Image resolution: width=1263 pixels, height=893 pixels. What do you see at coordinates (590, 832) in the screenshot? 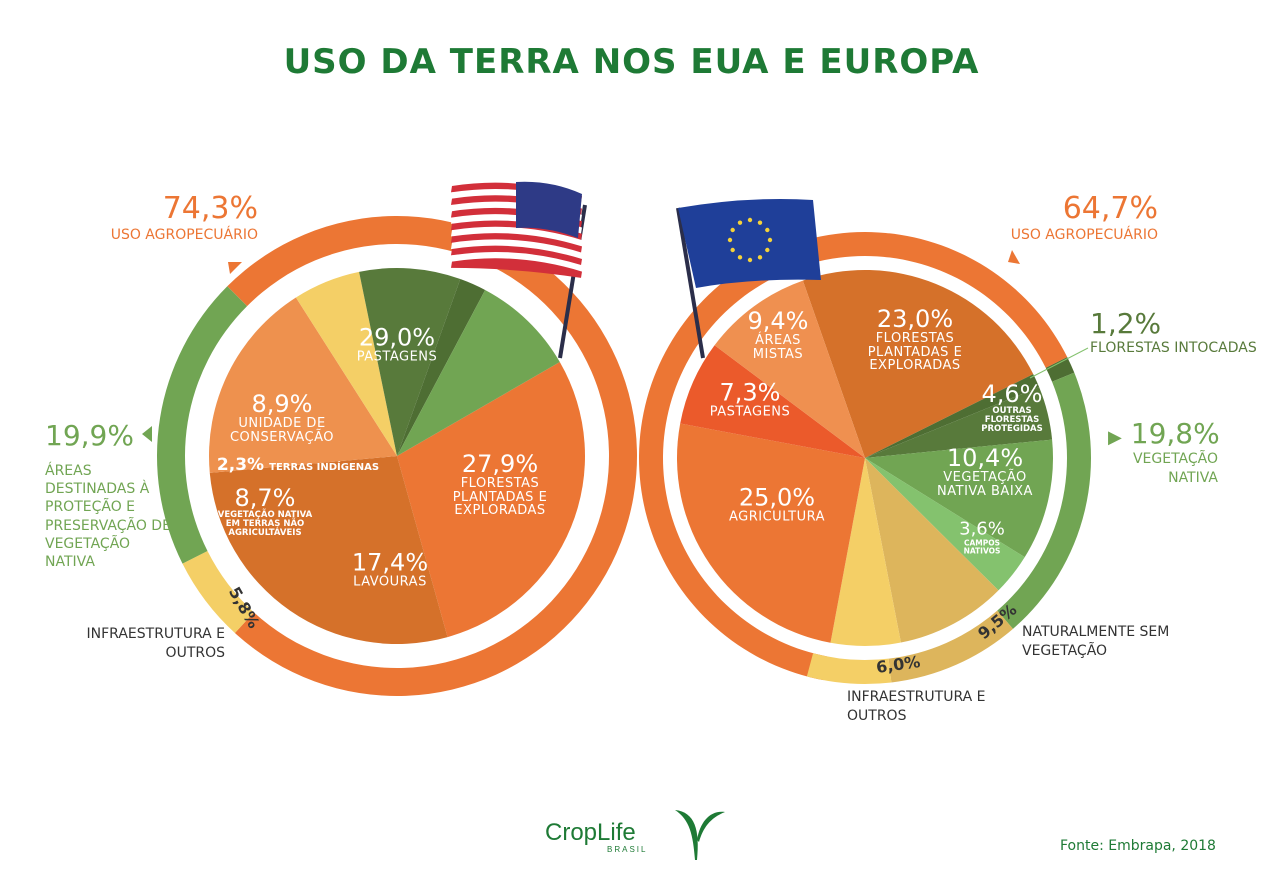
I see `svg-text: CropLife` at bounding box center [590, 832].